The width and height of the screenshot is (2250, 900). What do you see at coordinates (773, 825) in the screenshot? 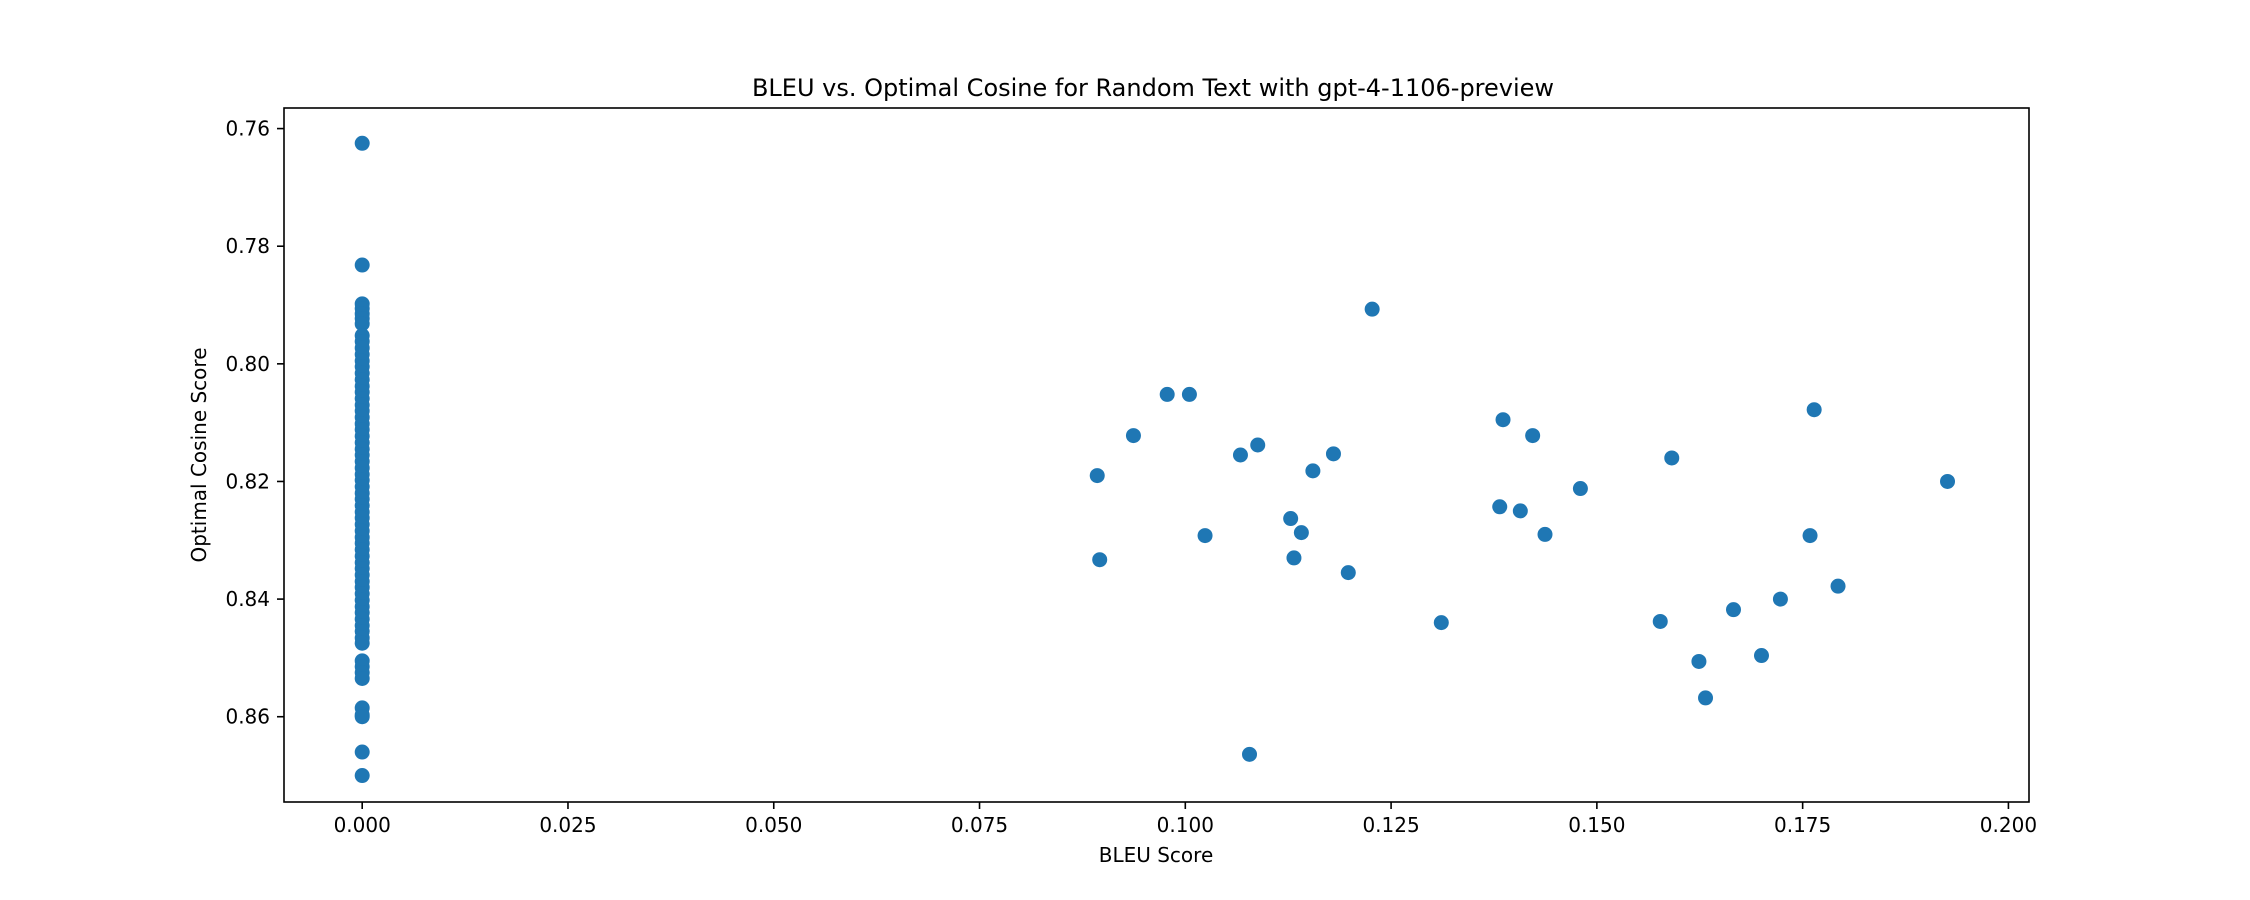
I see `x-tick-label: 0.050` at bounding box center [773, 825].